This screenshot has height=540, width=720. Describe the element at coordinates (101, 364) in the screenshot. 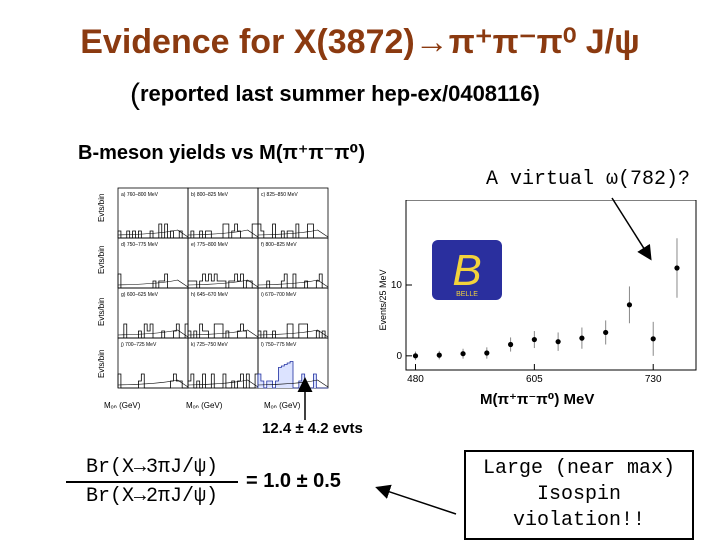

I see `evtsbin-label-4: Evts/bin` at that location.